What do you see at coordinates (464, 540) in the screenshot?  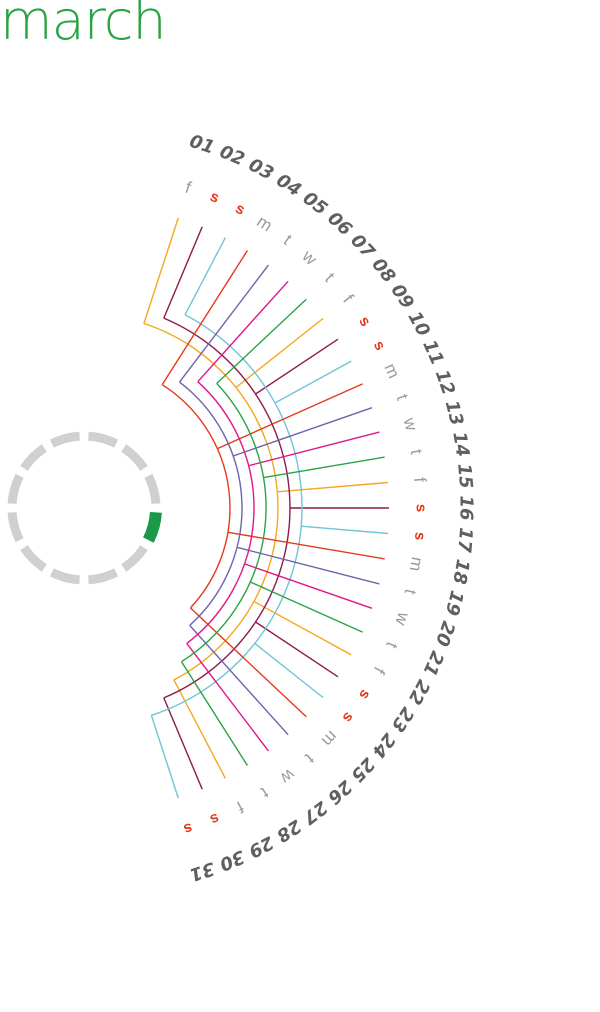 I see `day-number: 17` at bounding box center [464, 540].